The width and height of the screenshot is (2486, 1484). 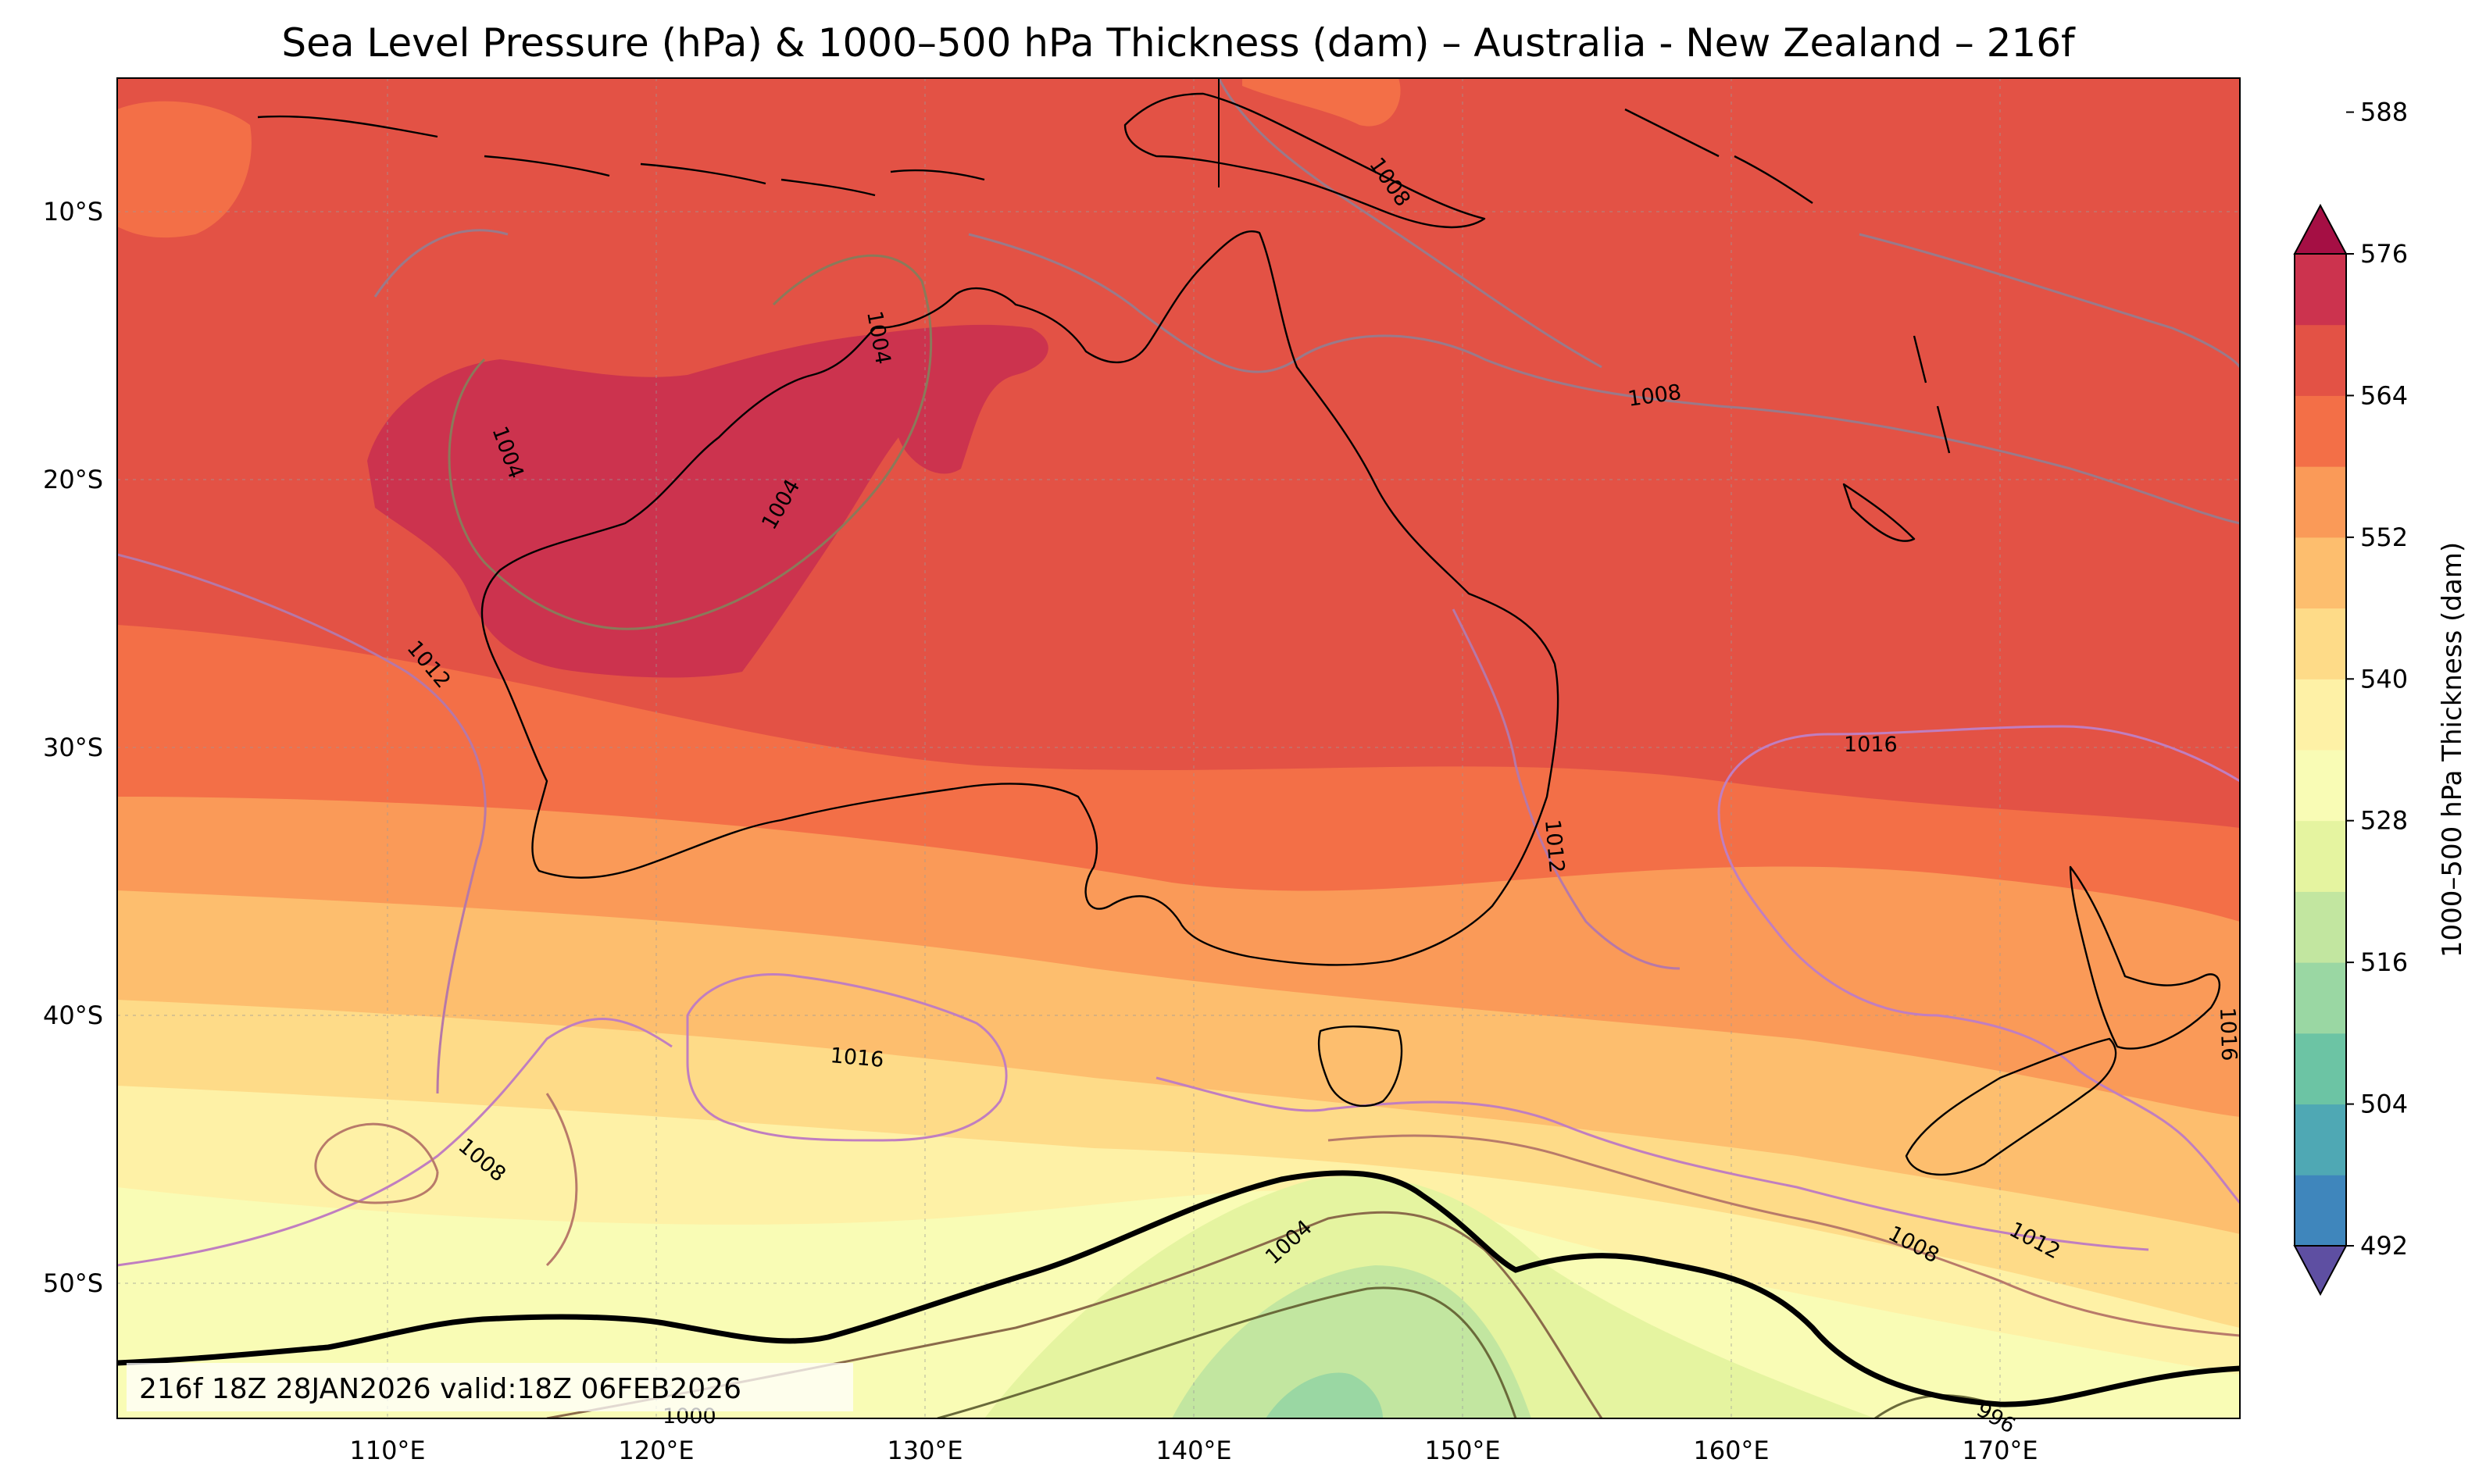 What do you see at coordinates (184, 169) in the screenshot?
I see `thickness-patch-west` at bounding box center [184, 169].